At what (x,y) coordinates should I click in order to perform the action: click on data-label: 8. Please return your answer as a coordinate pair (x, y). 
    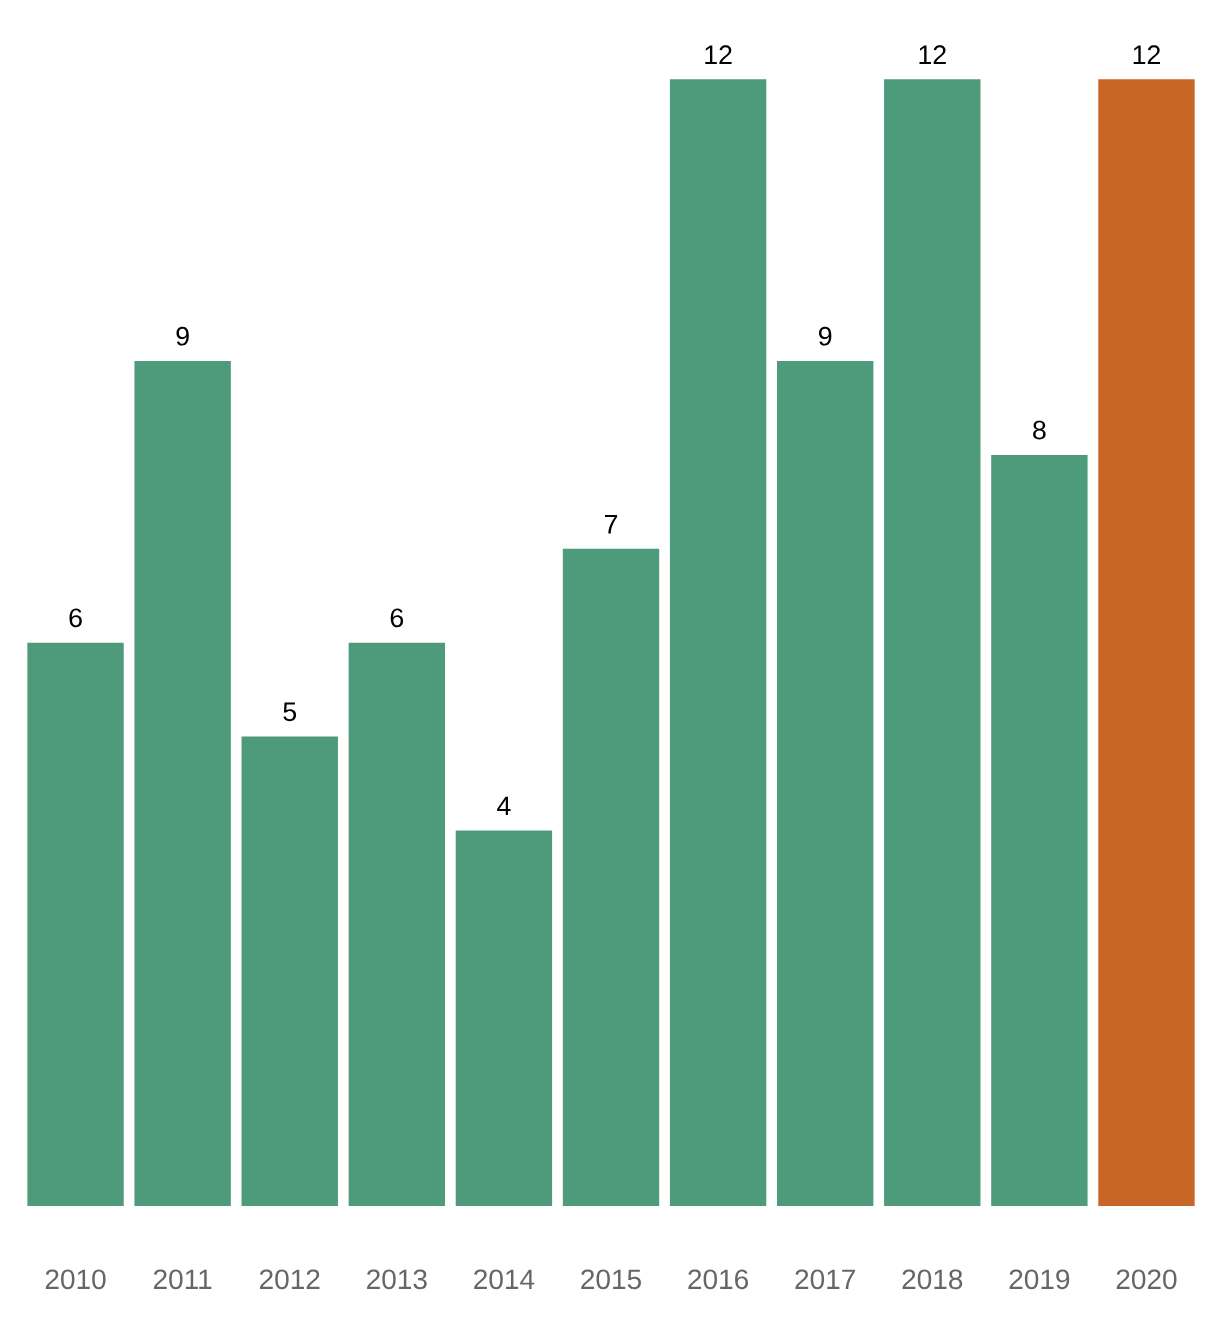
    Looking at the image, I should click on (1039, 430).